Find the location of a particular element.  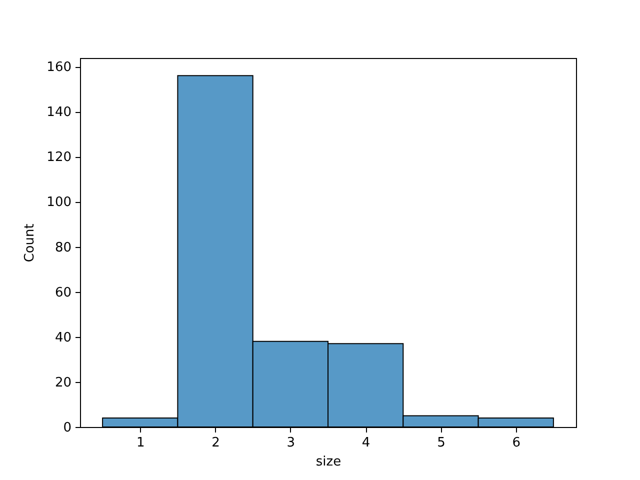

y-tick-label: 0 is located at coordinates (67, 428).